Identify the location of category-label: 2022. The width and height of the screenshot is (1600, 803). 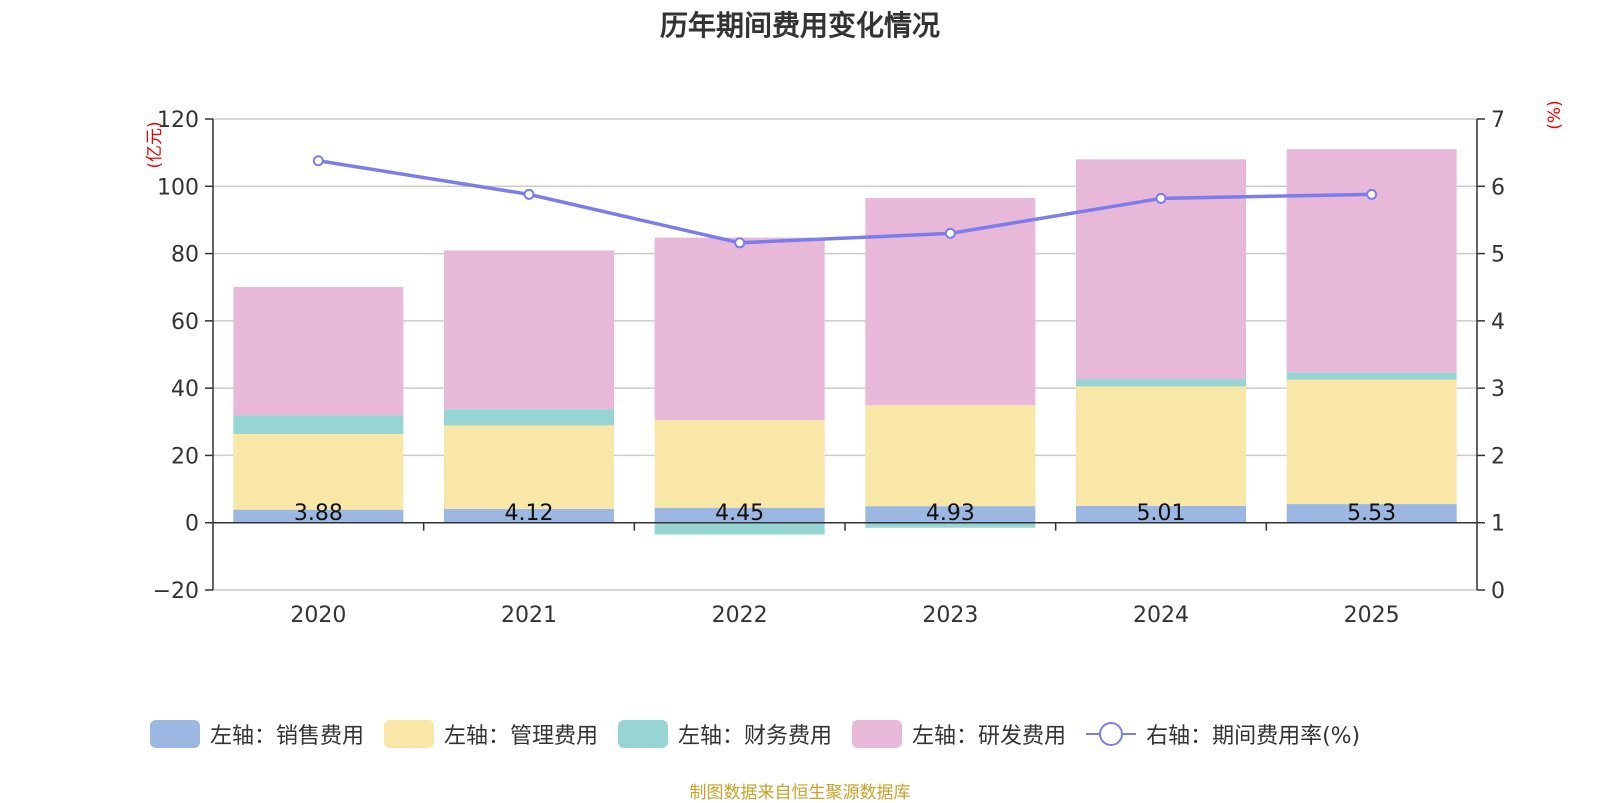
(740, 615).